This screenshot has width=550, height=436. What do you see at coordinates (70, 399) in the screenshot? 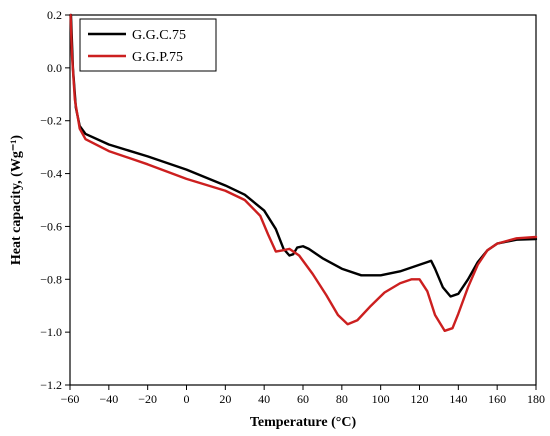
I see `x-tick-label: −60` at bounding box center [70, 399].